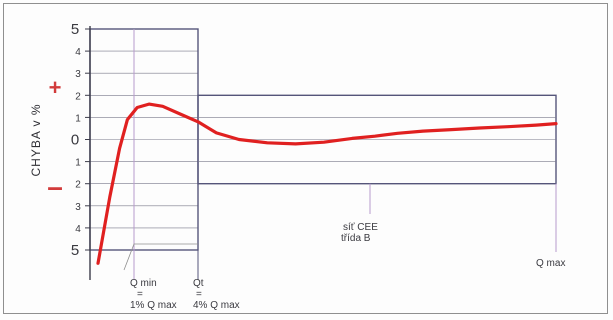  I want to click on qmin-label-line1: Q min, so click(143, 283).